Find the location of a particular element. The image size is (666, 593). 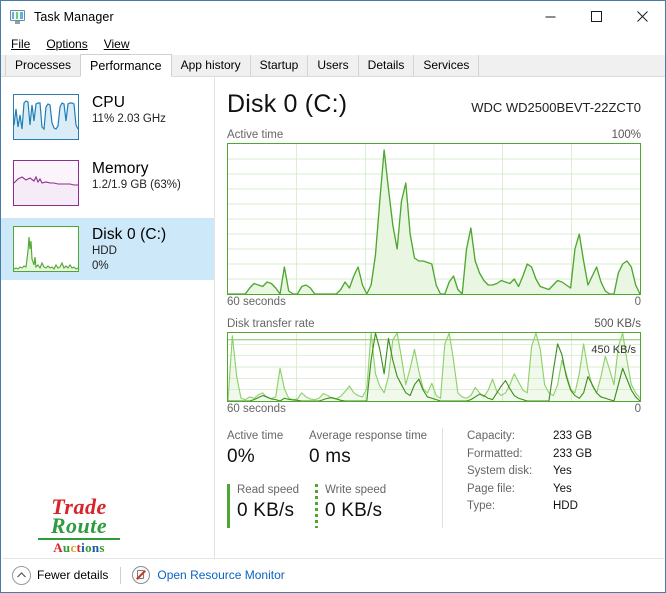

info-value-capacity: 233 GB is located at coordinates (572, 436).